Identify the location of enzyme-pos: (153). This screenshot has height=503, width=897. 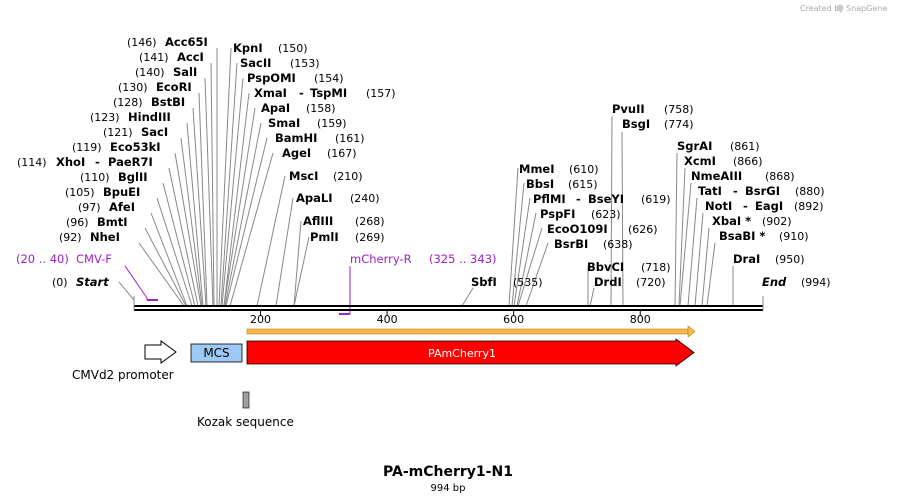
(305, 63).